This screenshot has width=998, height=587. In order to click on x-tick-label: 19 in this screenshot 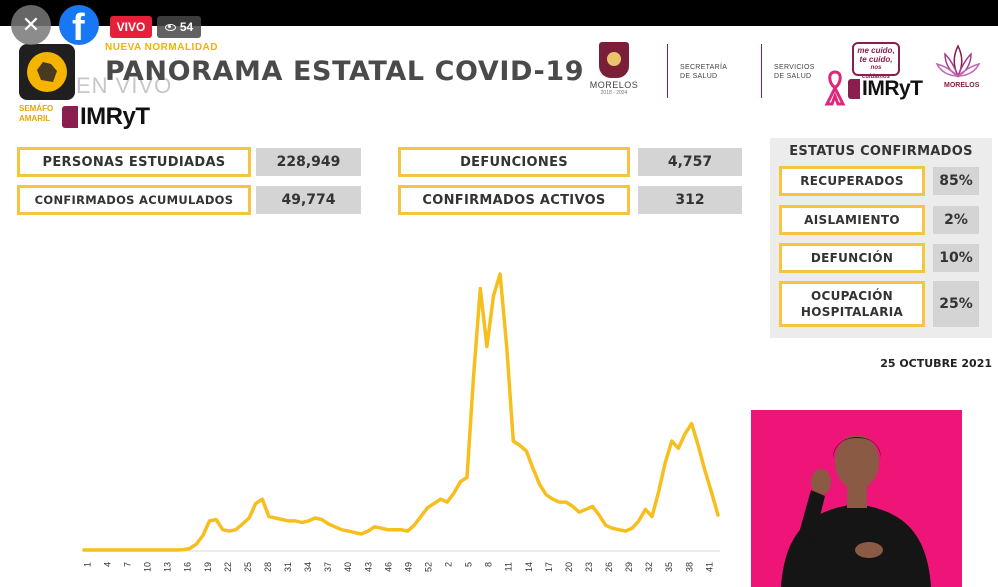, I will do `click(208, 567)`.